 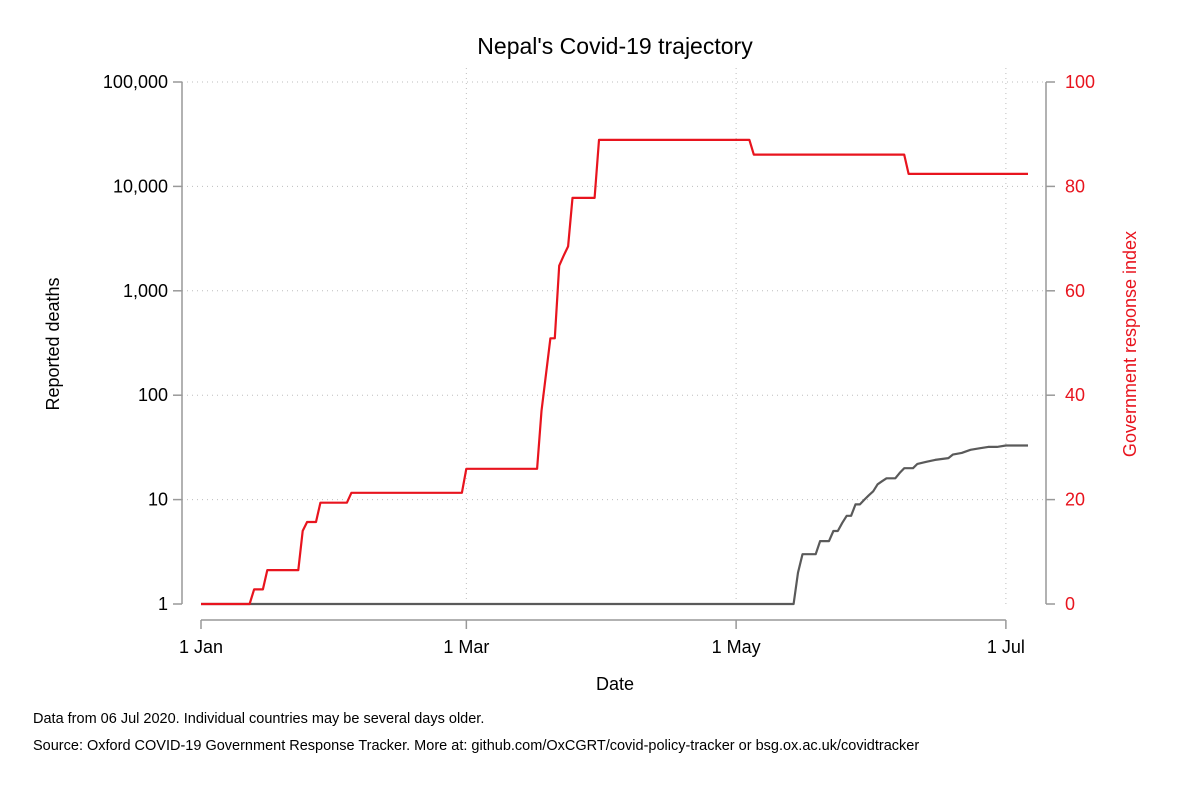 I want to click on x-axis-ticks: 1 Jan 1 Mar 1 May 1 Jul, so click(x=602, y=638).